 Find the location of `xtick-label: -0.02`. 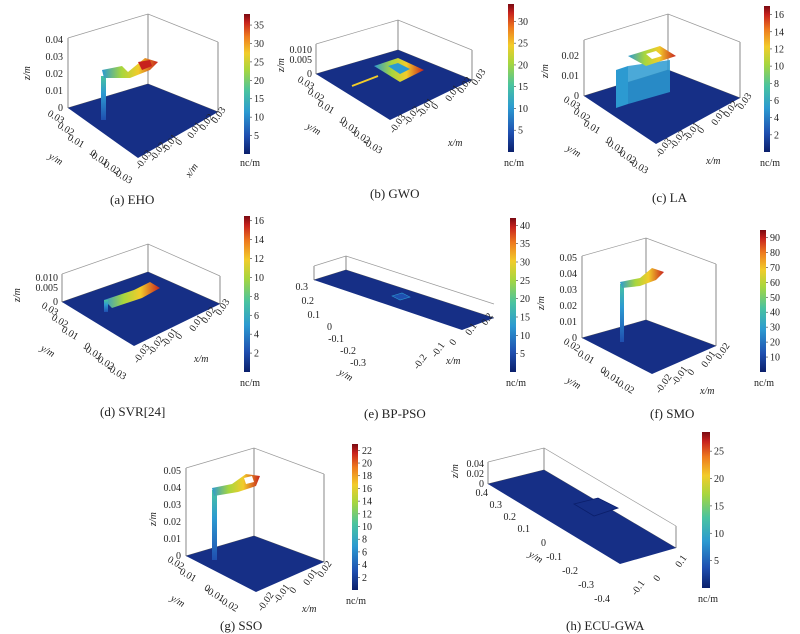

xtick-label: -0.02 is located at coordinates (663, 383).